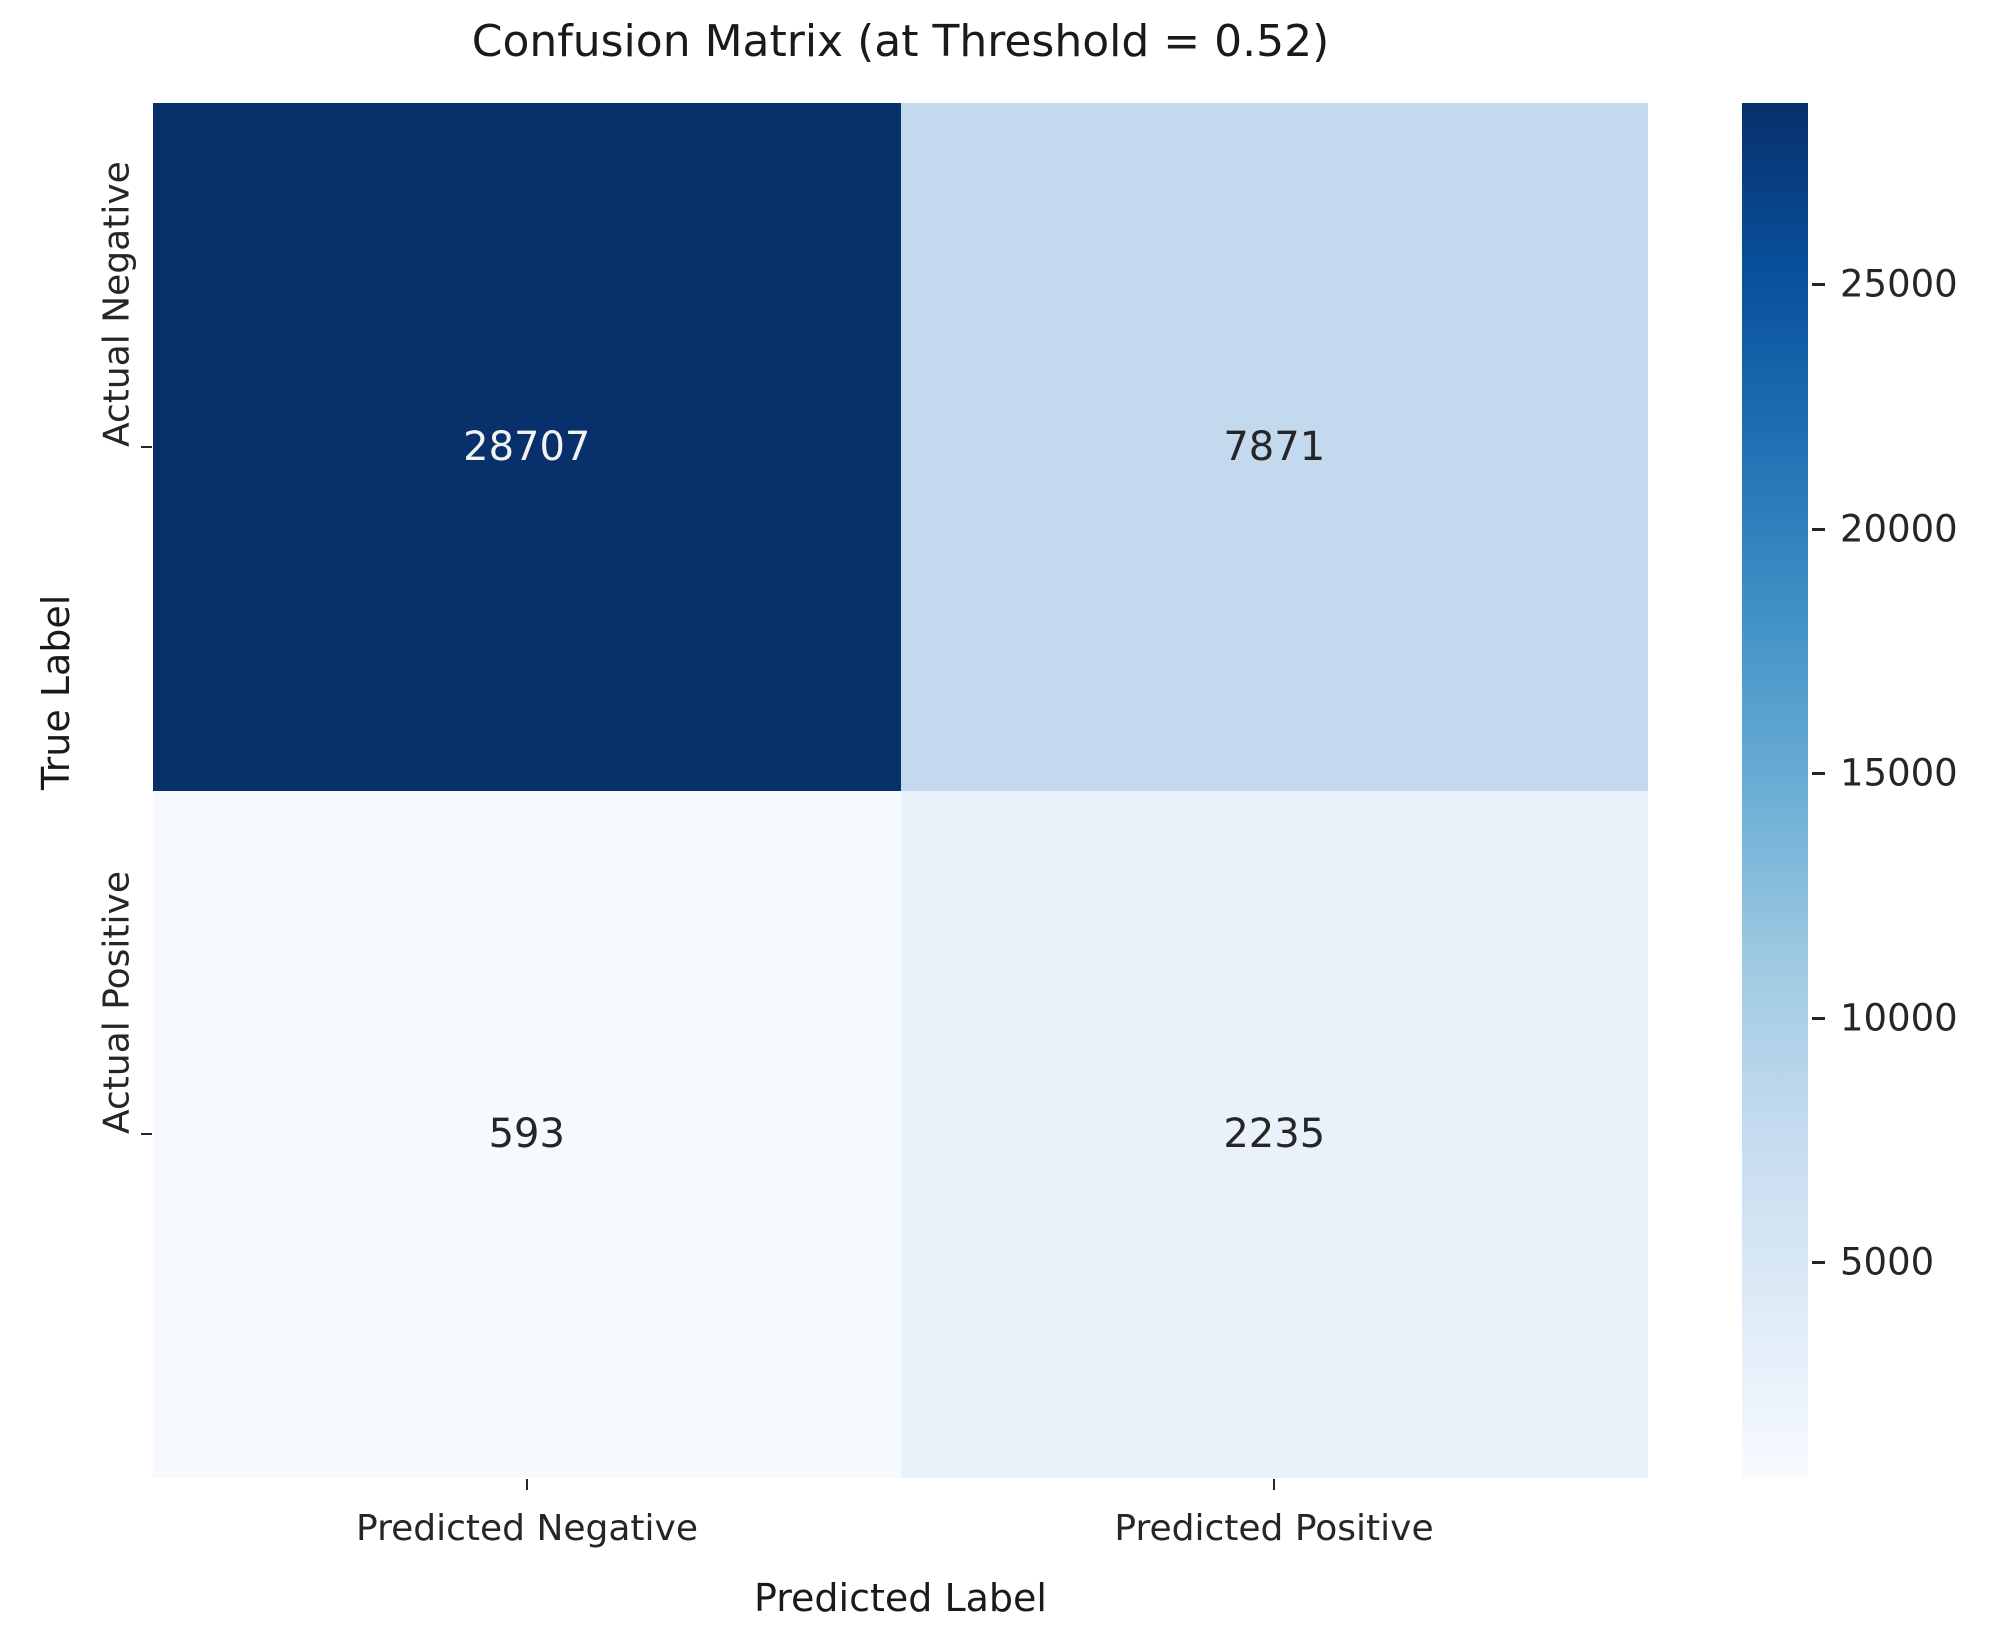 This screenshot has width=1999, height=1632. What do you see at coordinates (1899, 1018) in the screenshot?
I see `colorbar-tick-label: 10000` at bounding box center [1899, 1018].